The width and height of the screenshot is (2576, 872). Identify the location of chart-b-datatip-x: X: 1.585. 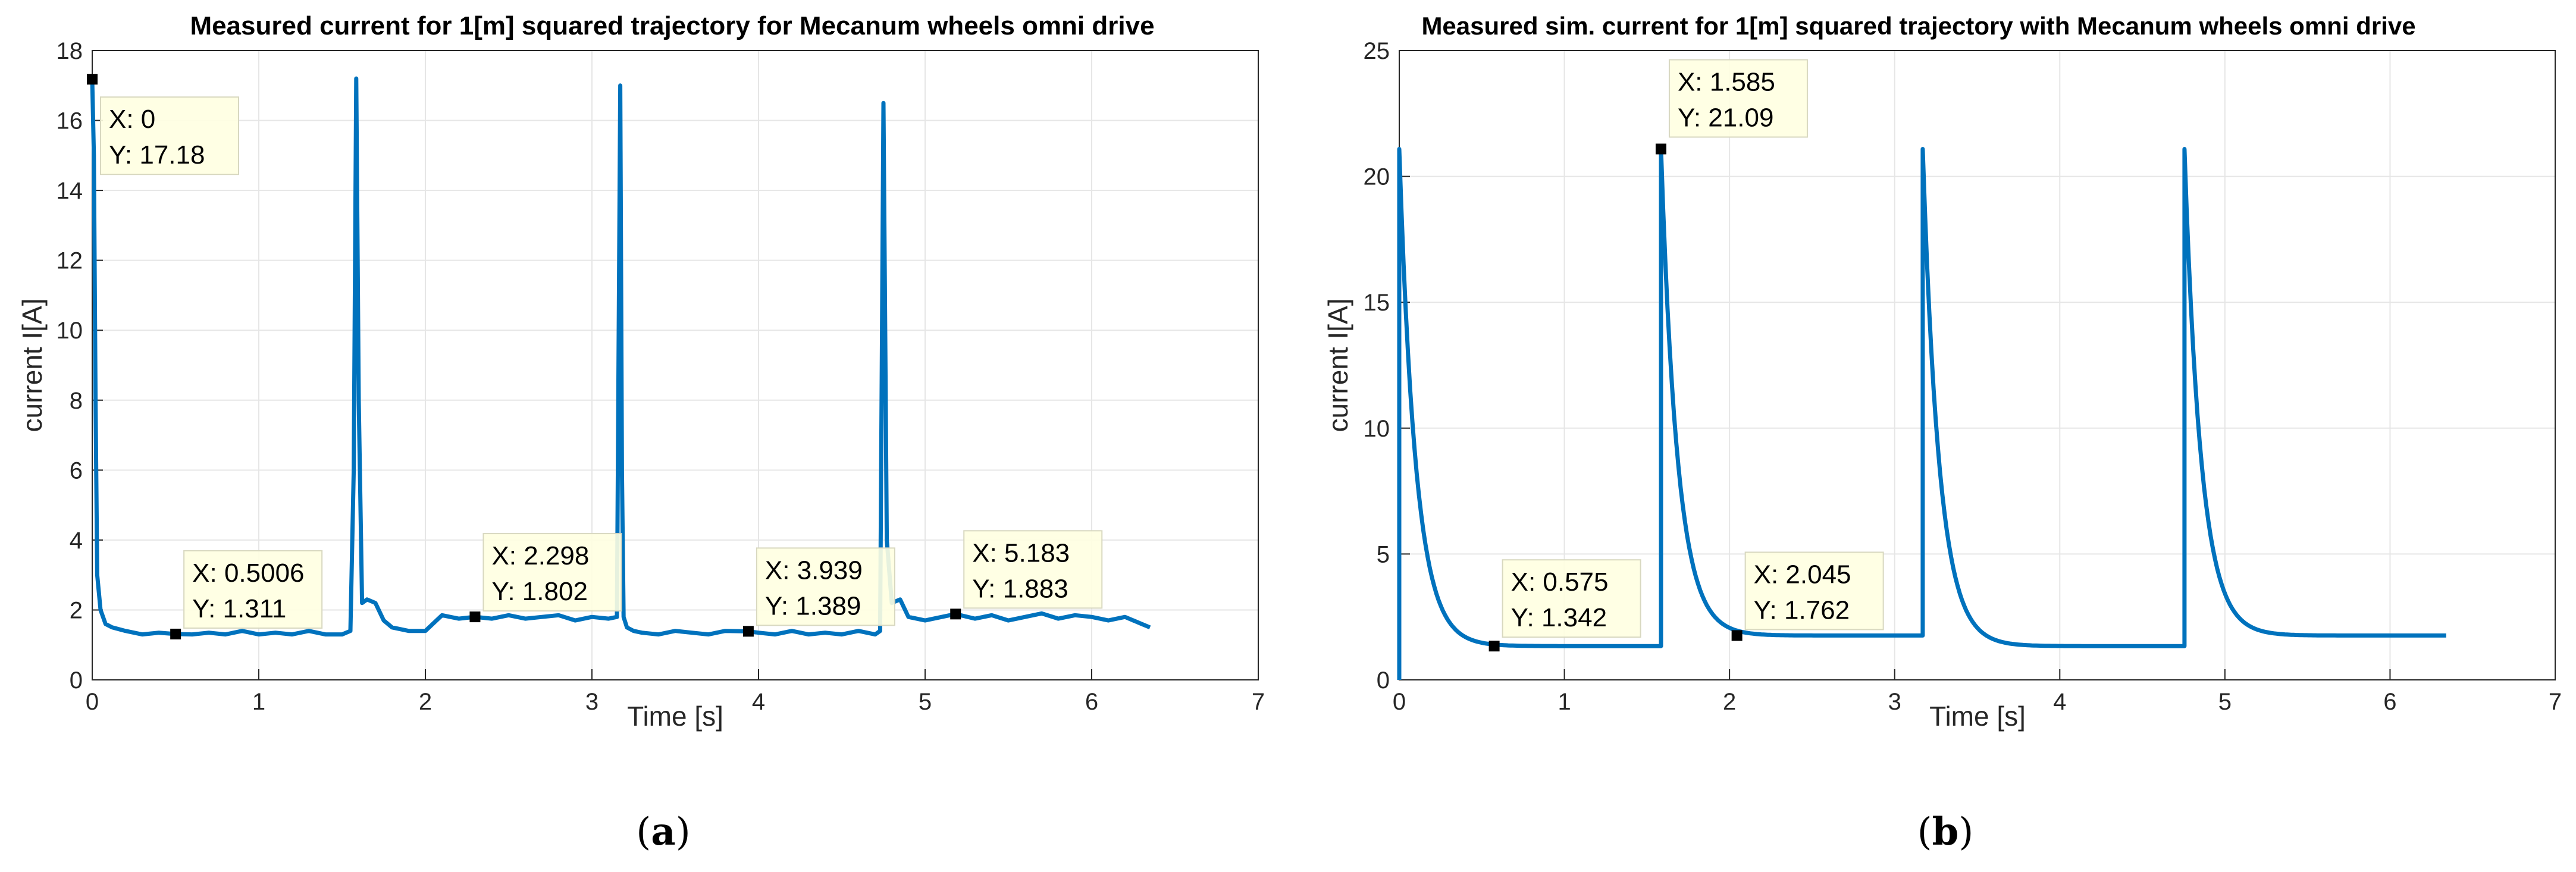
(1726, 81).